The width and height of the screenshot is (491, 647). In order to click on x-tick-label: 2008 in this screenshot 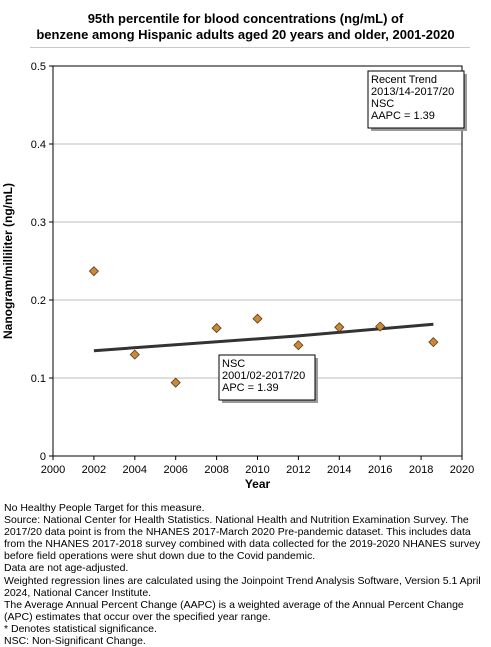, I will do `click(216, 470)`.